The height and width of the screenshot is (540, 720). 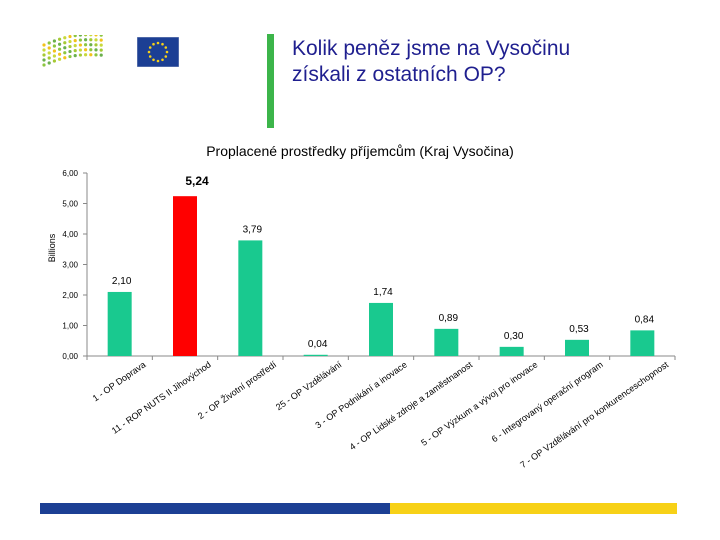 What do you see at coordinates (122, 281) in the screenshot?
I see `bar-value-label: 2,10` at bounding box center [122, 281].